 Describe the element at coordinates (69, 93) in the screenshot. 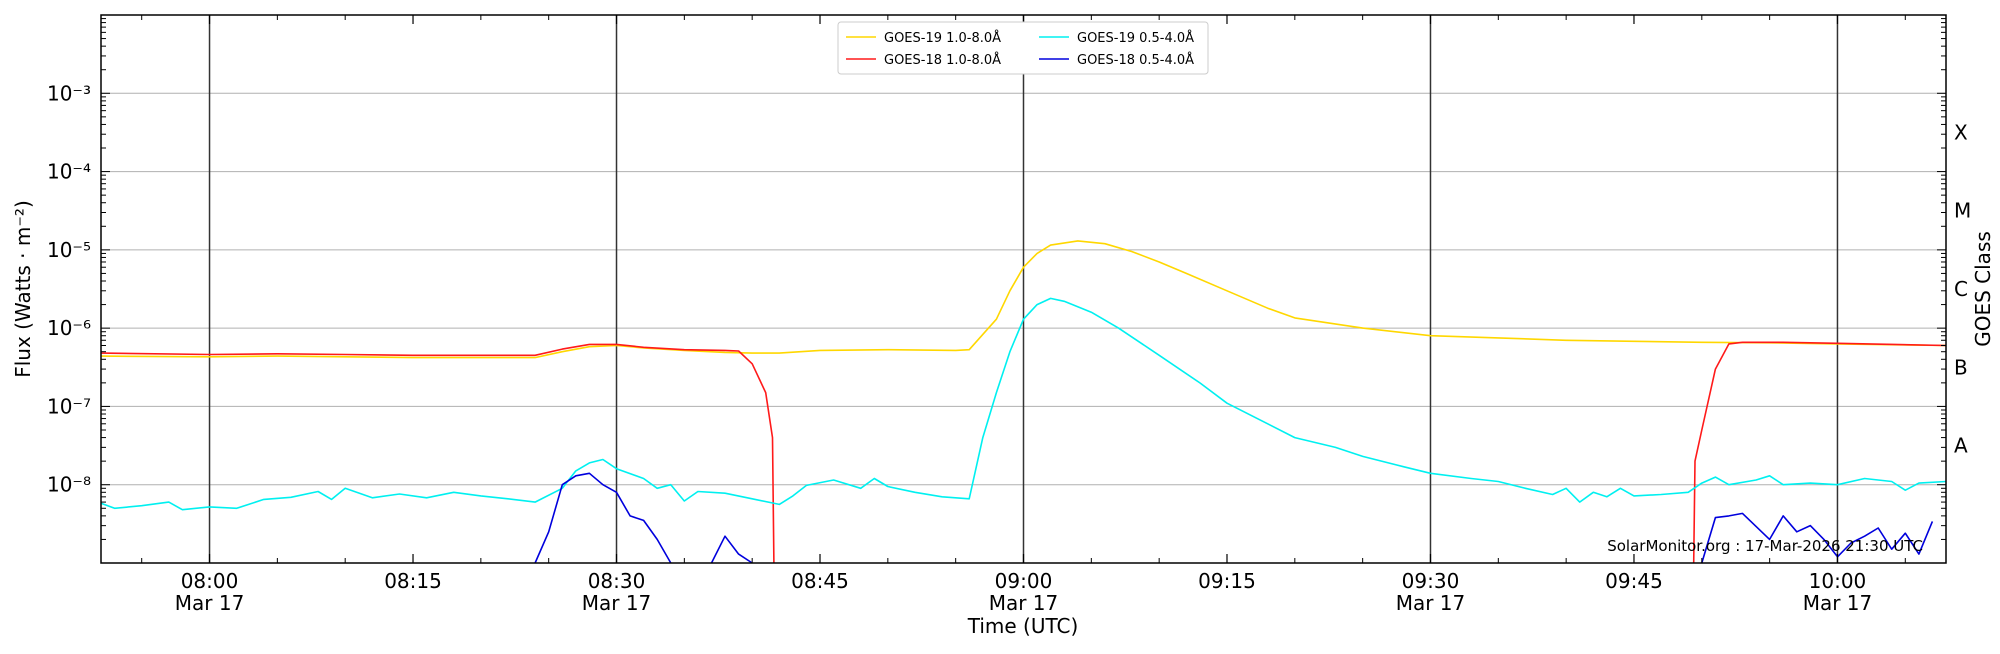

I see `y-tick-label: 10⁻³` at that location.